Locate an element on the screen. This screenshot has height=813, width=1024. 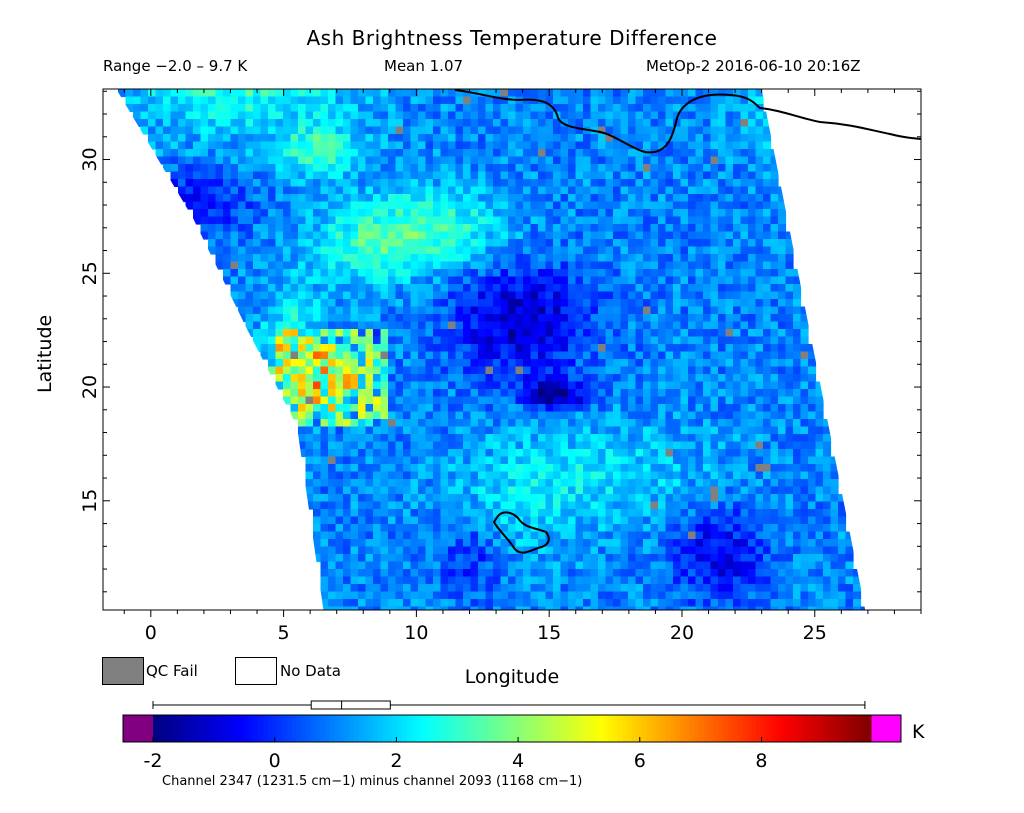
no-data-left is located at coordinates (213, 349).